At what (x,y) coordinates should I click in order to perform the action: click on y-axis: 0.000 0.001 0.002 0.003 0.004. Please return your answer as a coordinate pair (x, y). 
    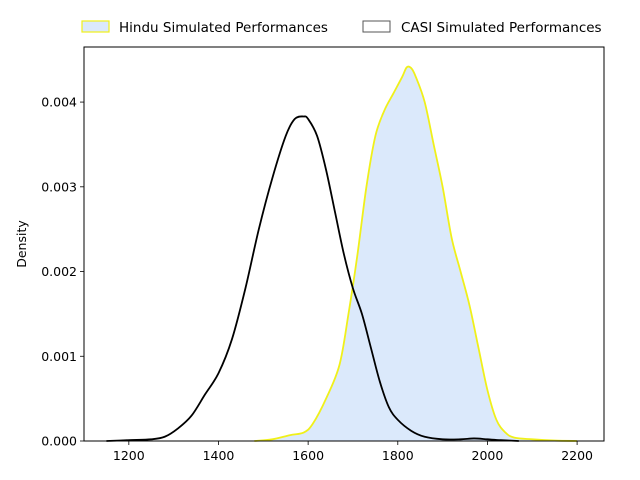
    Looking at the image, I should click on (62, 272).